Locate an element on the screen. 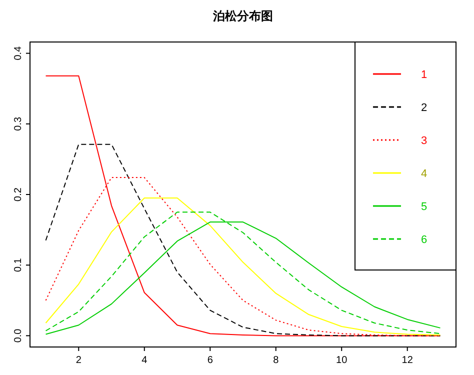 The width and height of the screenshot is (474, 375). x-tick-label: 2 is located at coordinates (79, 360).